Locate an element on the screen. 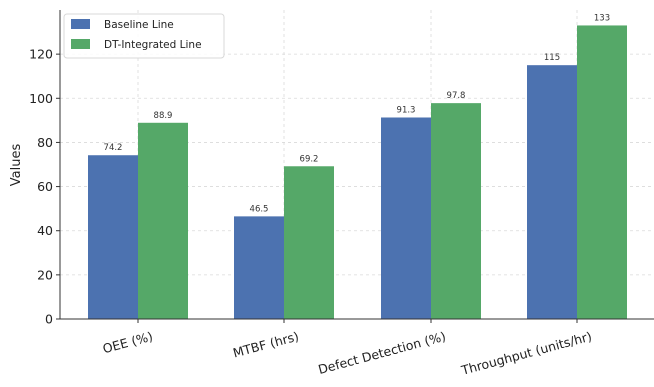 Image resolution: width=654 pixels, height=387 pixels. legend-label-dt-integrated: DT-Integrated Line is located at coordinates (153, 45).